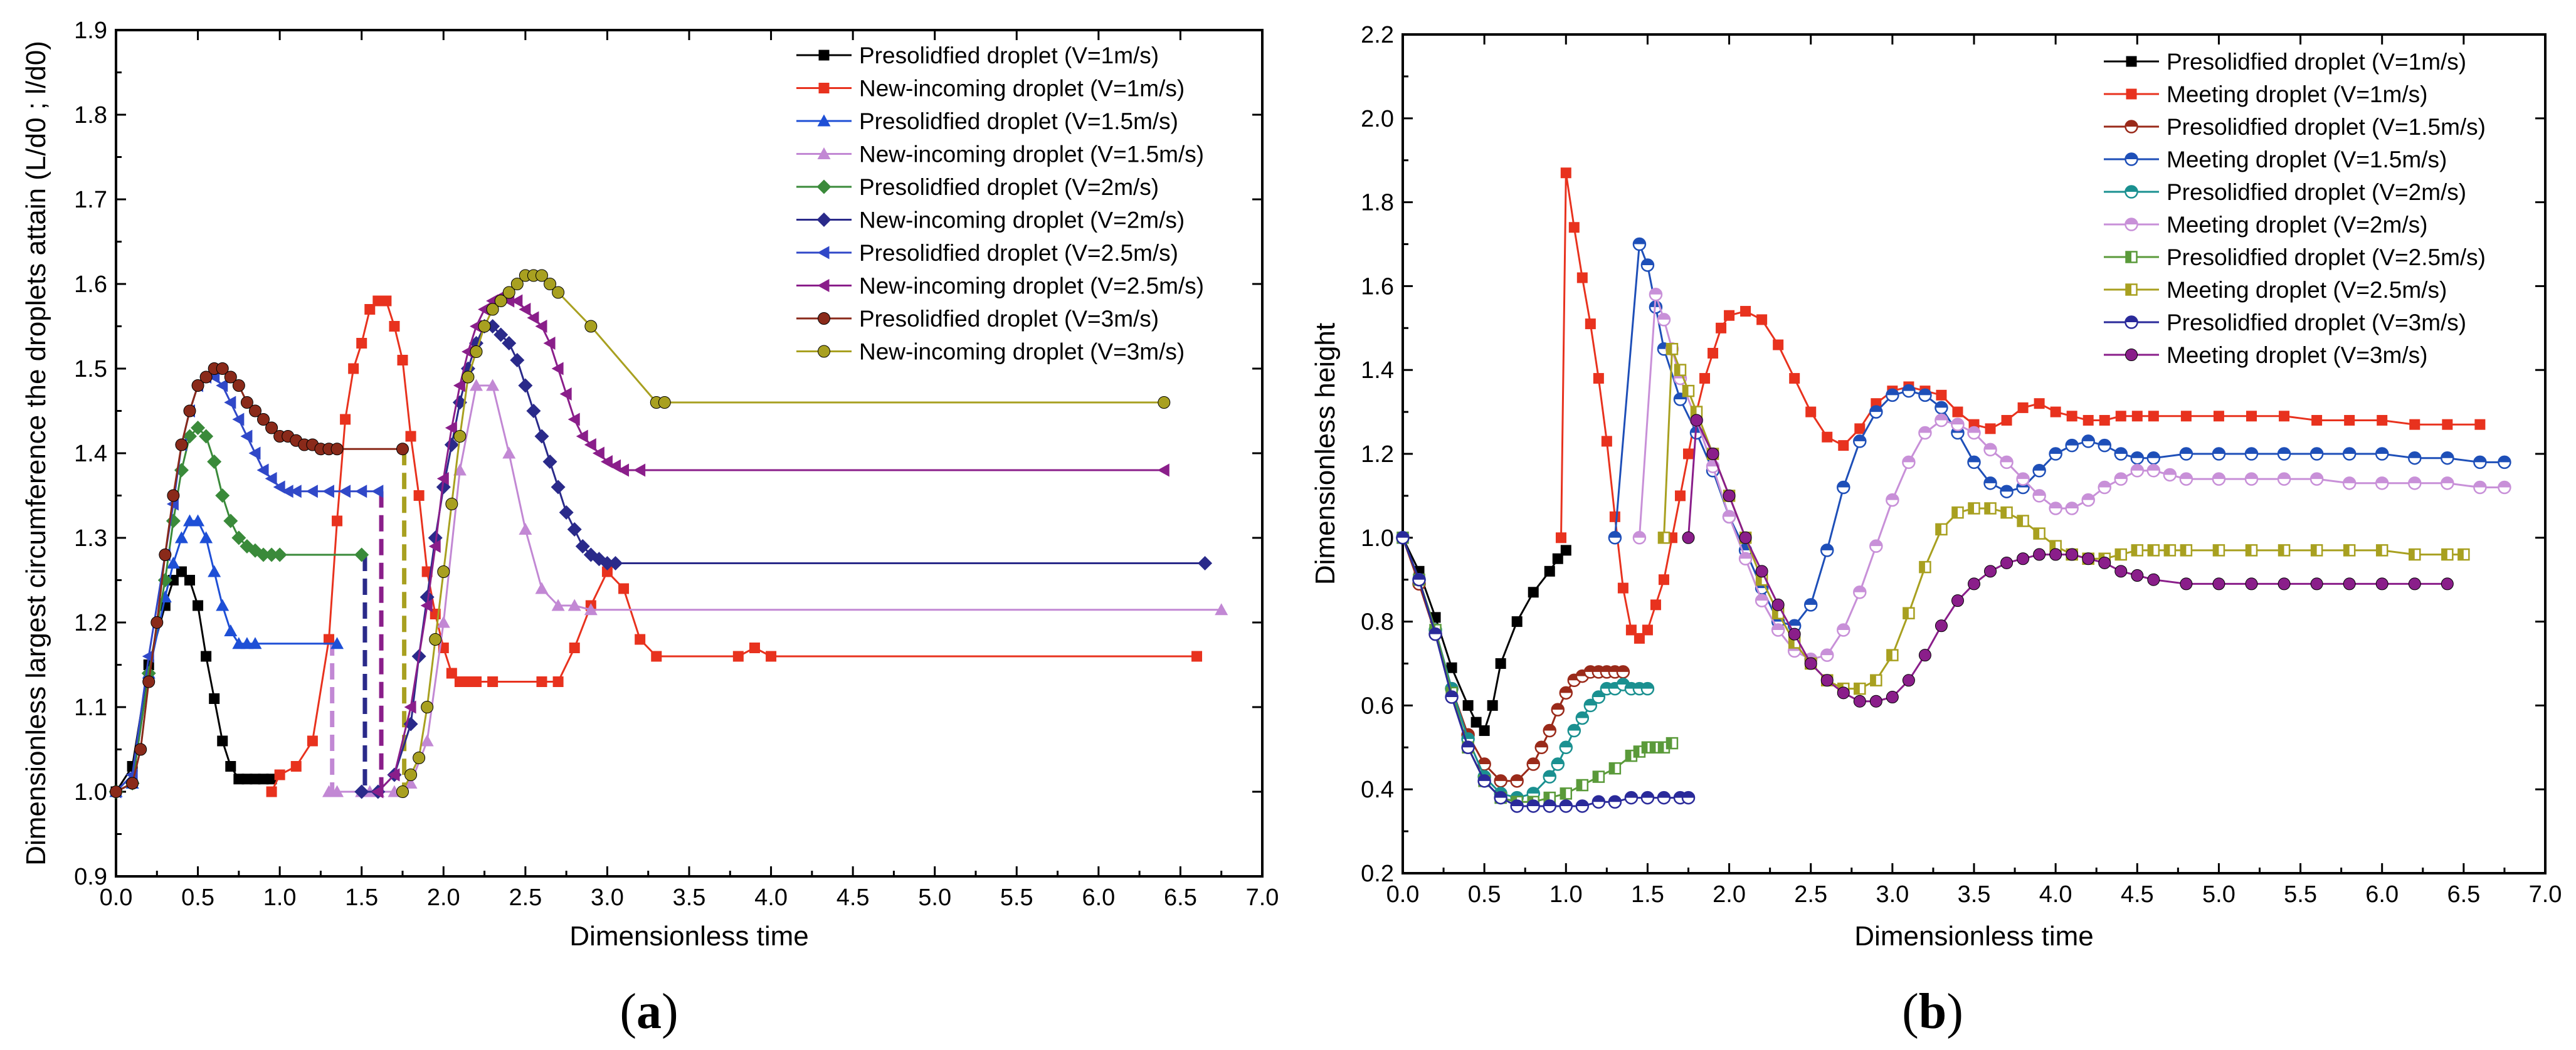 The width and height of the screenshot is (2576, 1050). Describe the element at coordinates (2316, 323) in the screenshot. I see `legend-label: Presolidfied droplet (V=3m/s)` at that location.